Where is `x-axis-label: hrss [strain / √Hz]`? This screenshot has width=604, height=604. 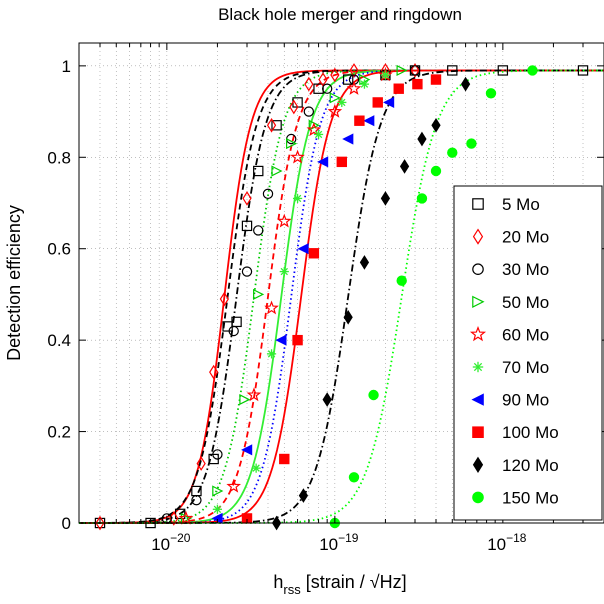
x-axis-label: hrss [strain / √Hz] is located at coordinates (339, 584).